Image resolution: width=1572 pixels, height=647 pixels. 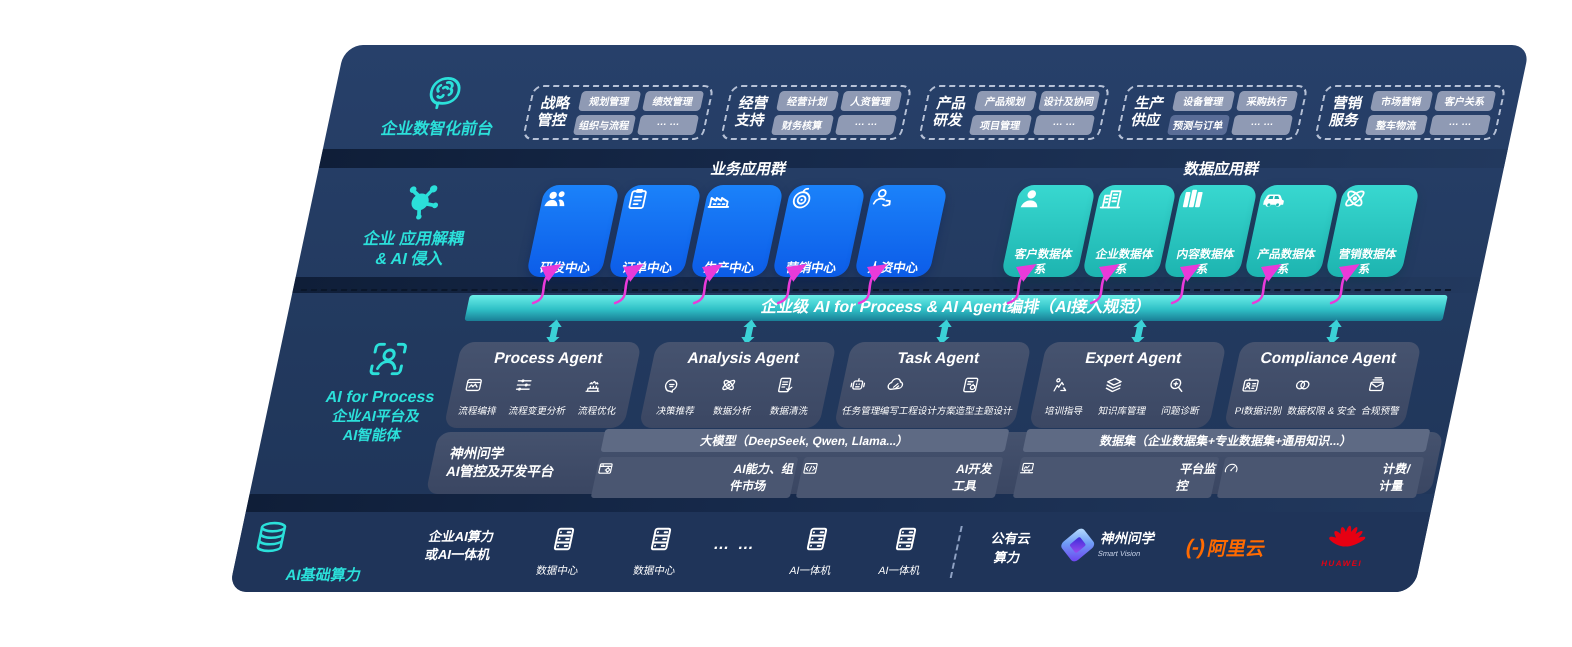 What do you see at coordinates (1297, 477) in the screenshot?
I see `gauge-icon` at bounding box center [1297, 477].